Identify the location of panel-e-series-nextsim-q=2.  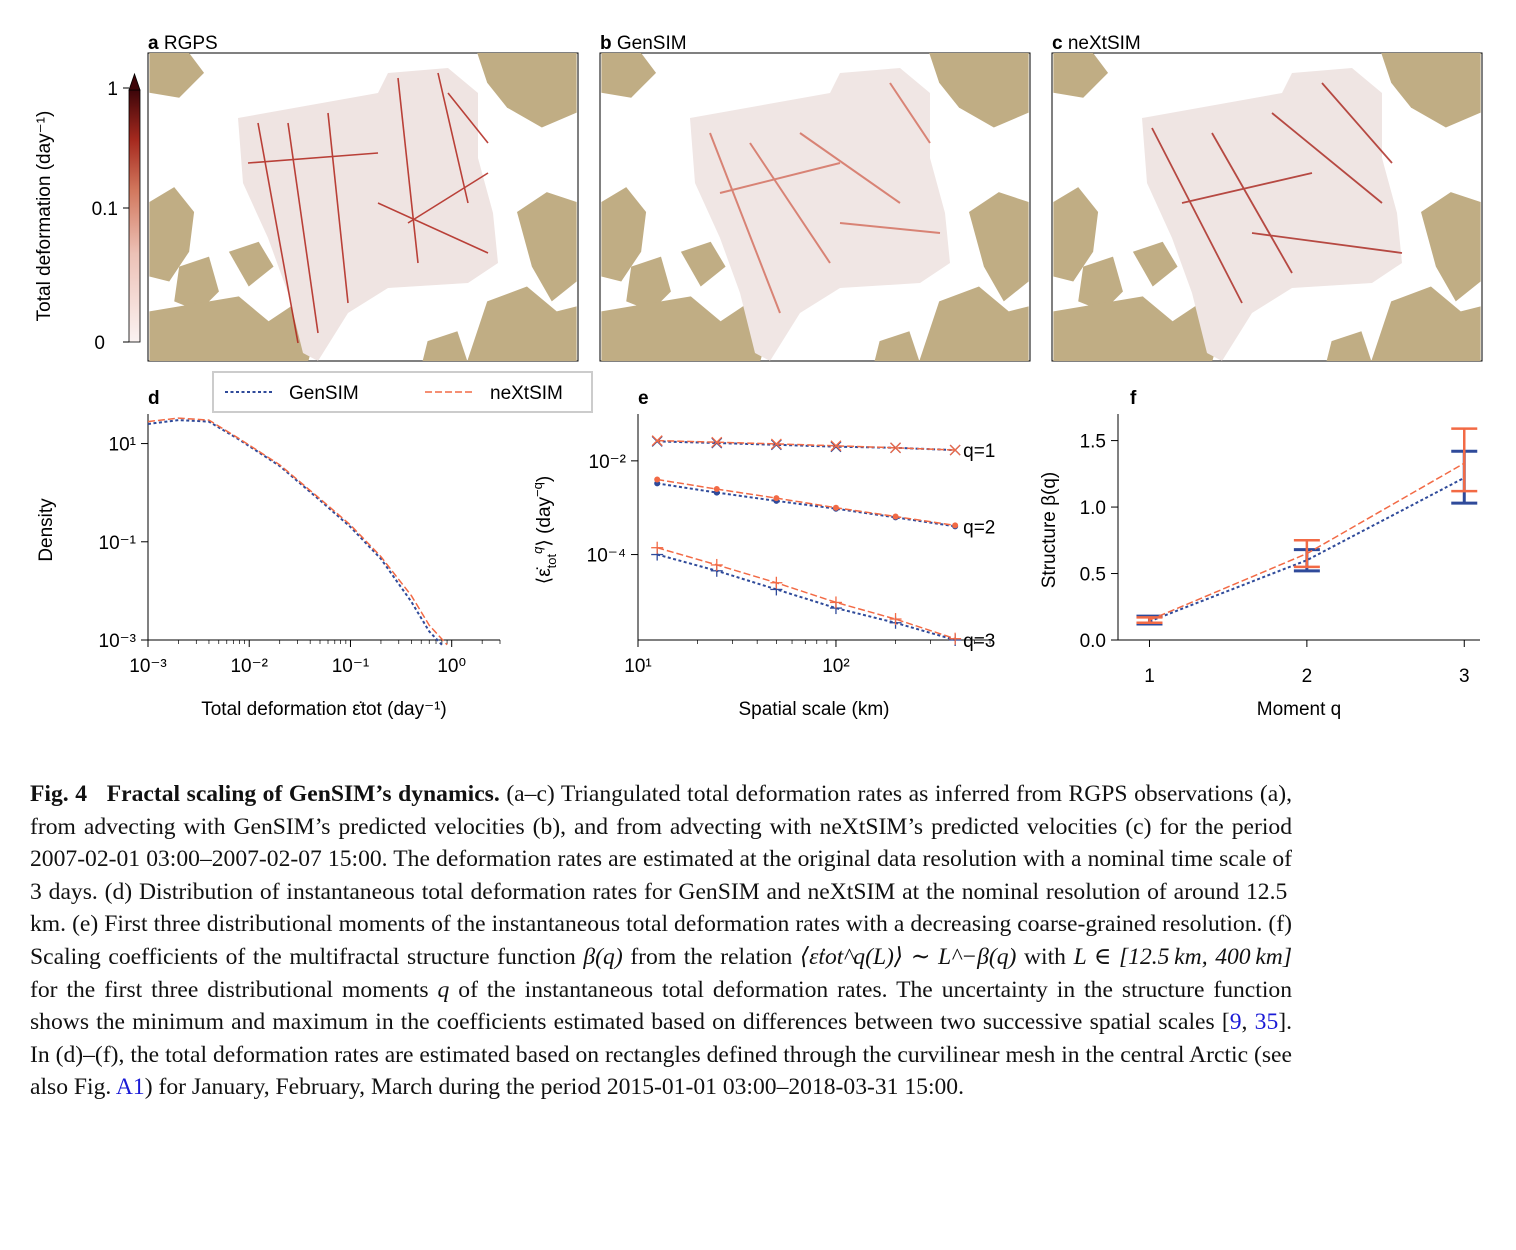
(806, 502).